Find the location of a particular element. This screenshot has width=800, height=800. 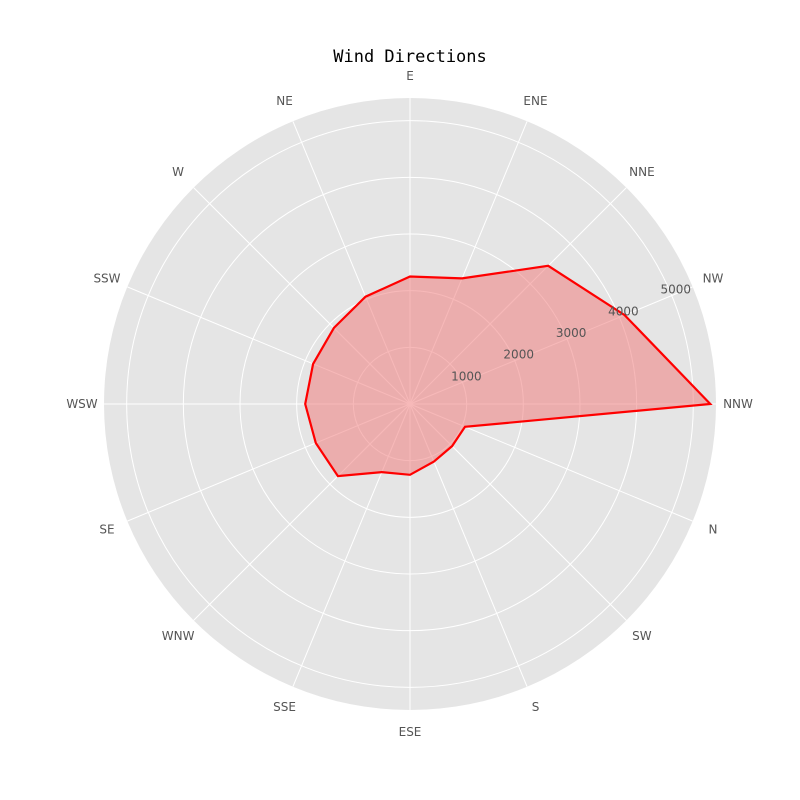

radial-tick-labels: 1000 2000 3000 4000 5000 is located at coordinates (571, 333).